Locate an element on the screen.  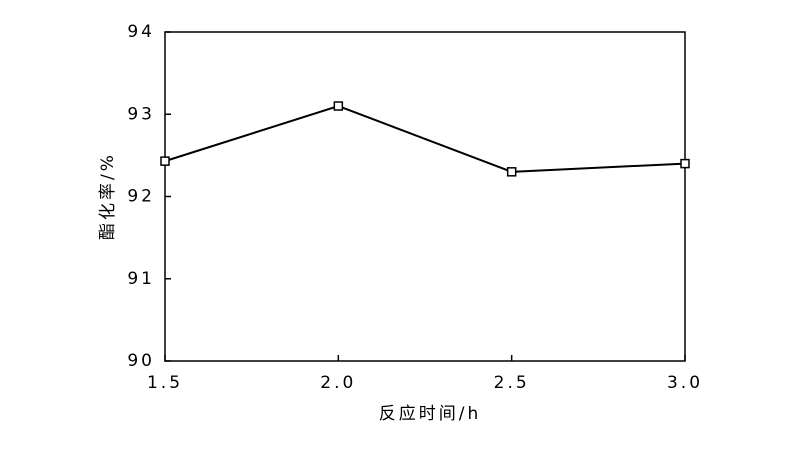
data-line is located at coordinates (425, 138).